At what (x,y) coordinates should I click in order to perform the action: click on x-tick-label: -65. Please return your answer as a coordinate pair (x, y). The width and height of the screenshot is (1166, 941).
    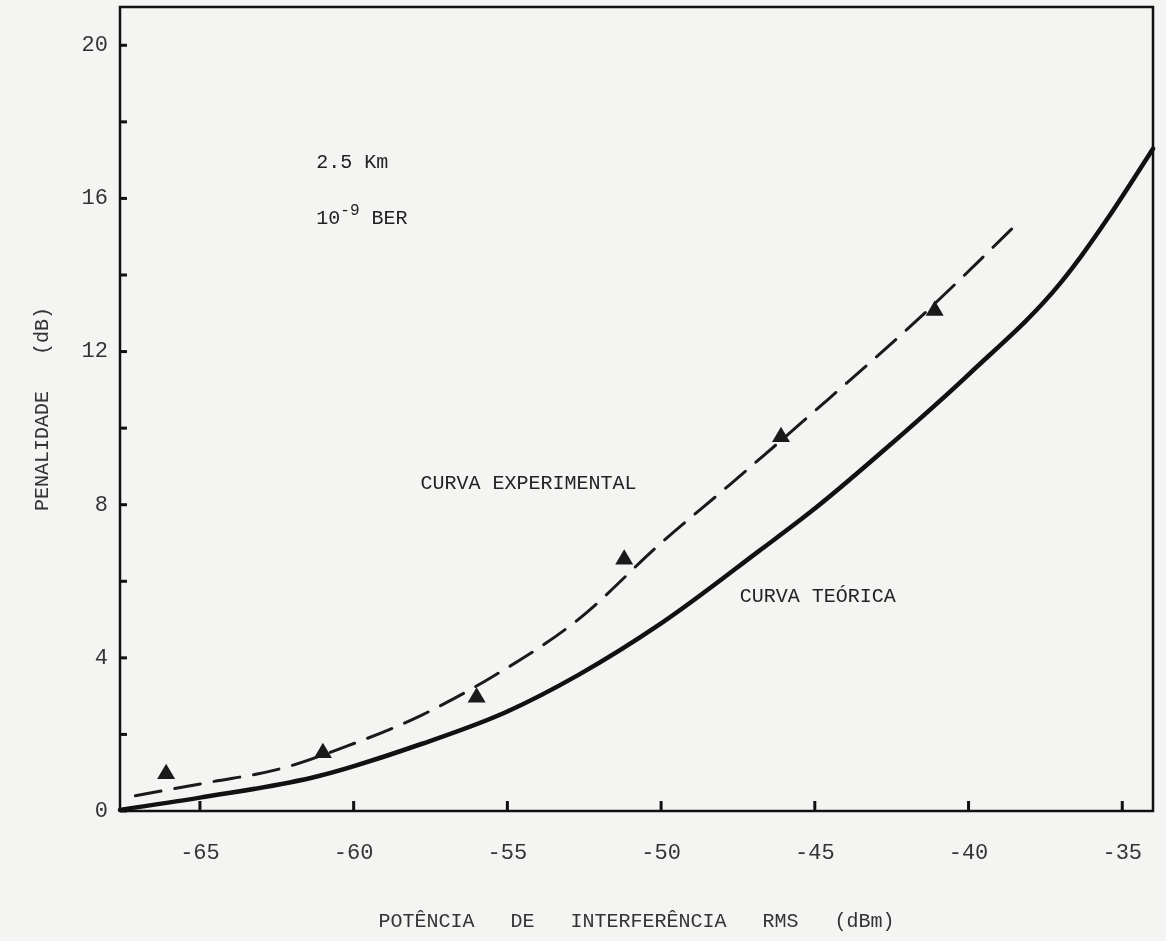
    Looking at the image, I should click on (200, 853).